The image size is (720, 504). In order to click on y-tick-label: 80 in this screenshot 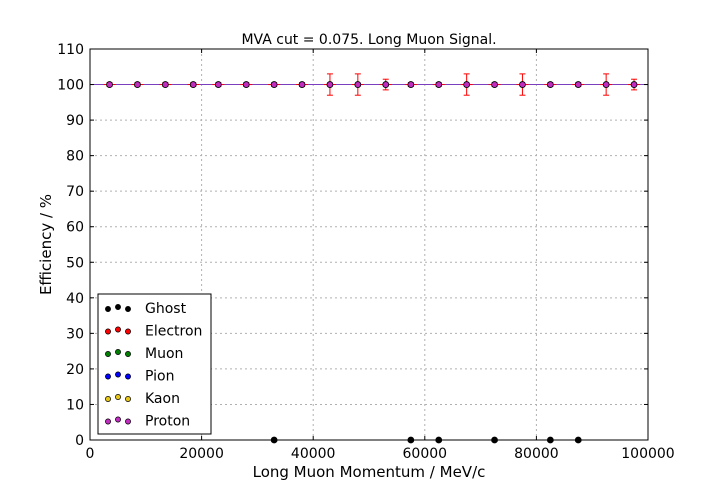, I will do `click(75, 157)`.